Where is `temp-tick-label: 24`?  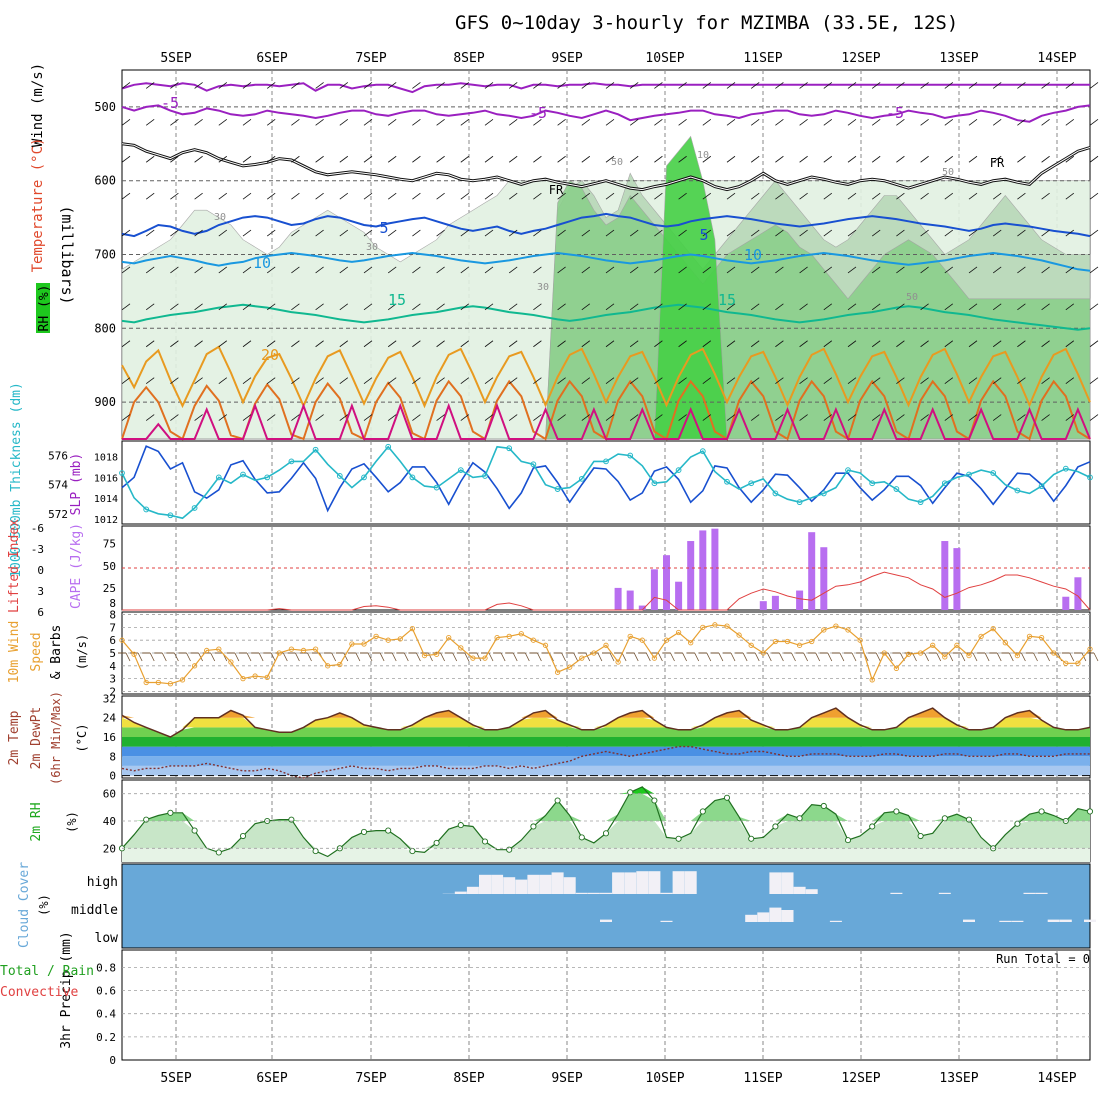 temp-tick-label: 24 is located at coordinates (110, 718).